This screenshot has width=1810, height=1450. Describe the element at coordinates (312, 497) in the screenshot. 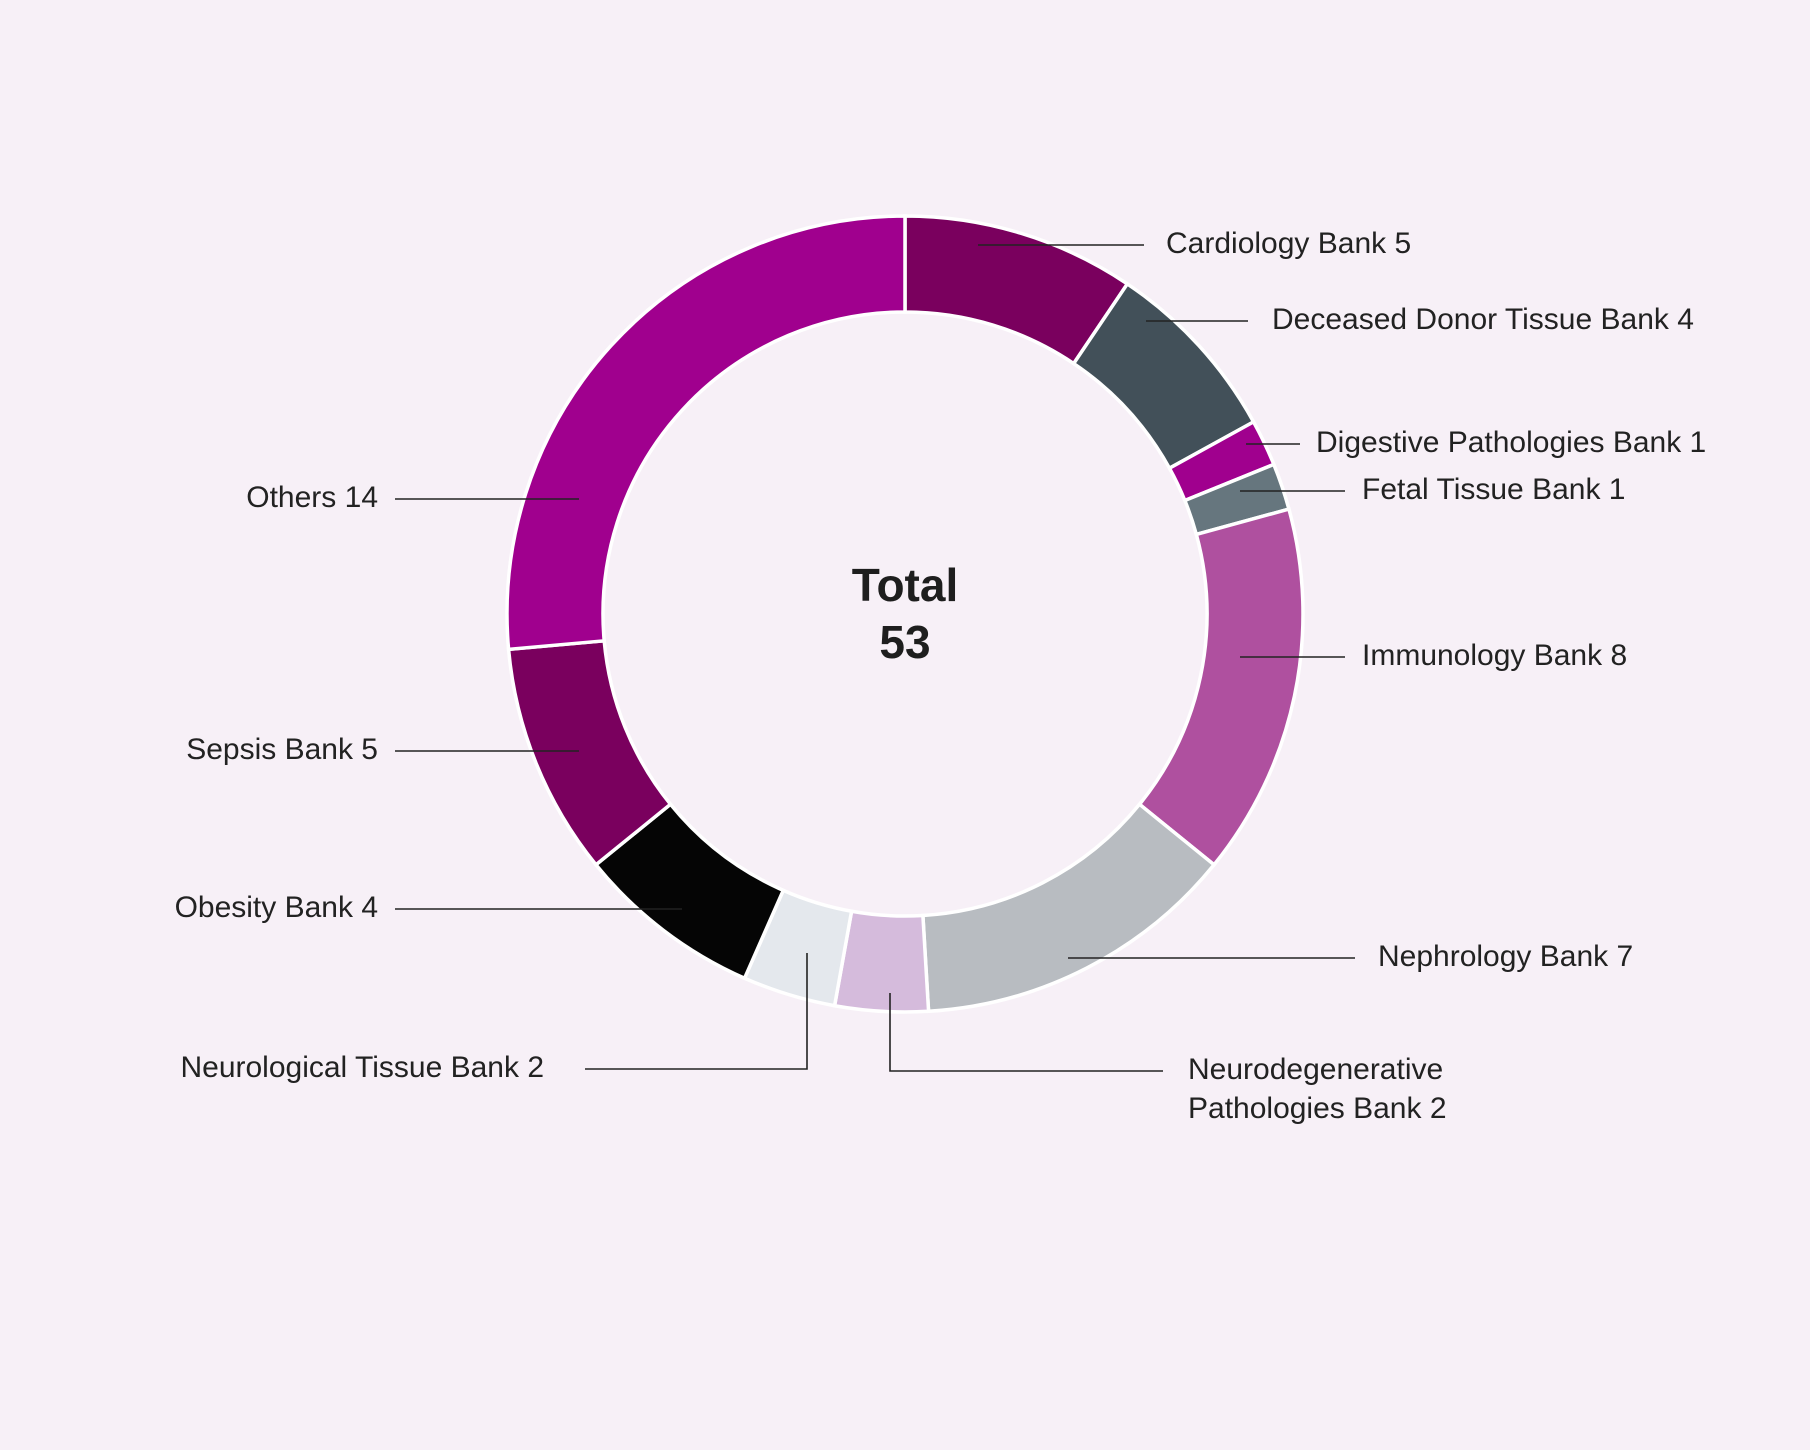

I see `slice-label-others: Others 14` at that location.